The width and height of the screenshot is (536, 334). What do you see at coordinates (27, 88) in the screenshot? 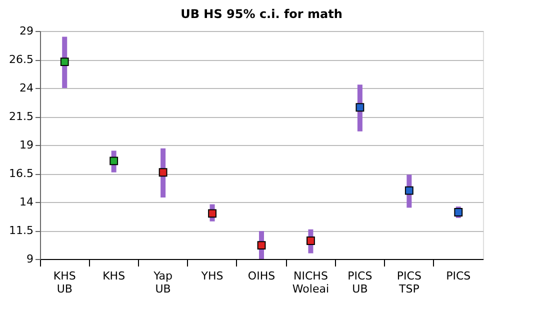
I see `y-tick-label: 24` at bounding box center [27, 88].